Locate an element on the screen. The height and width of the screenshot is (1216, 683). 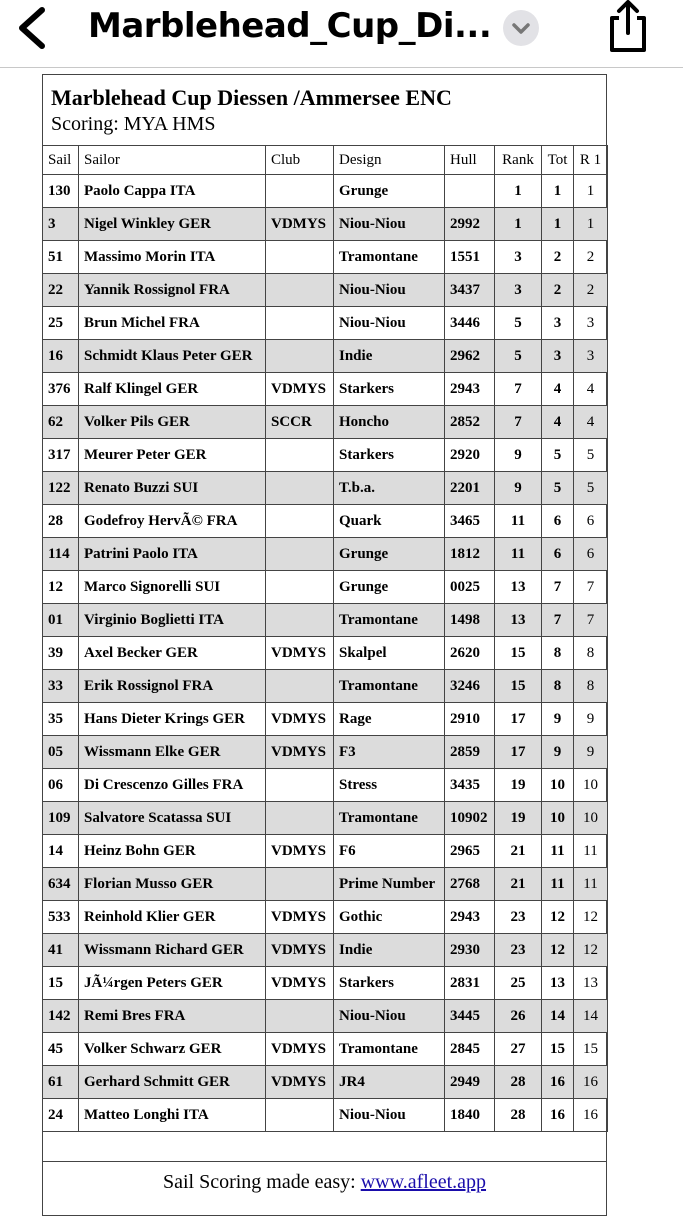
table-cell: 109 is located at coordinates (60, 818).